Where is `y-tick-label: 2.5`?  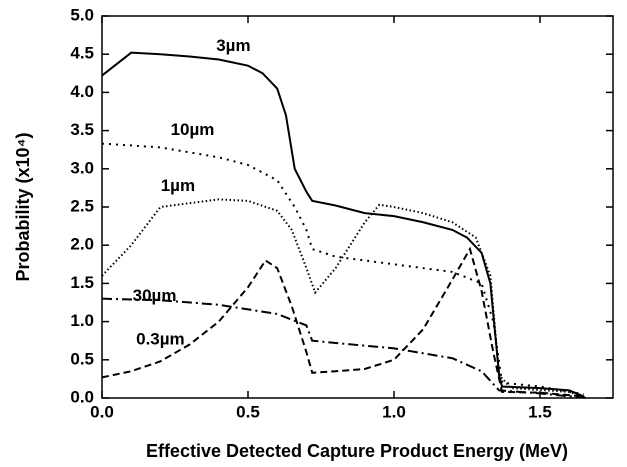
y-tick-label: 2.5 is located at coordinates (82, 205).